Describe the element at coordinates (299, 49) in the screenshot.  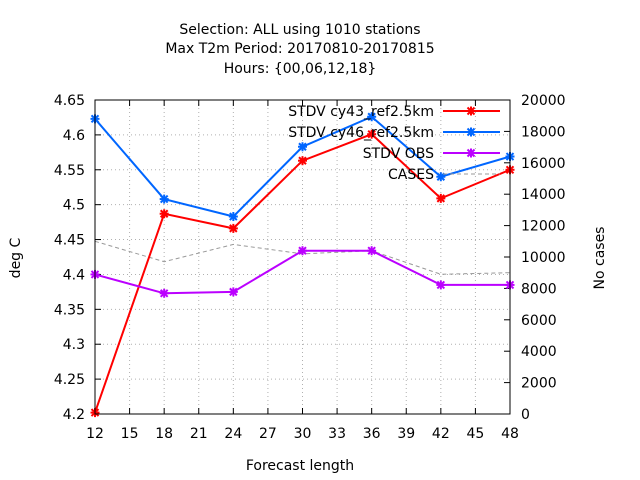
I see `chart-title-line-2: Max T2m Period: 20170810-20170815` at that location.